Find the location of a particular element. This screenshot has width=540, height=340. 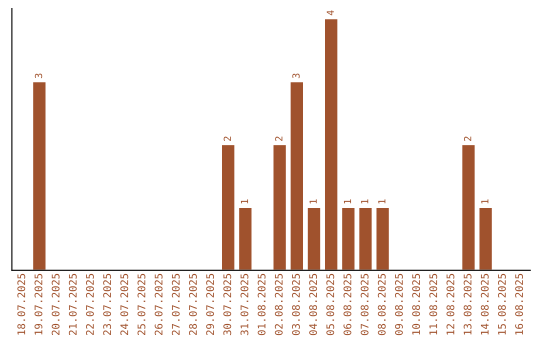

x-tick-label: 07.08.2025 is located at coordinates (364, 305).